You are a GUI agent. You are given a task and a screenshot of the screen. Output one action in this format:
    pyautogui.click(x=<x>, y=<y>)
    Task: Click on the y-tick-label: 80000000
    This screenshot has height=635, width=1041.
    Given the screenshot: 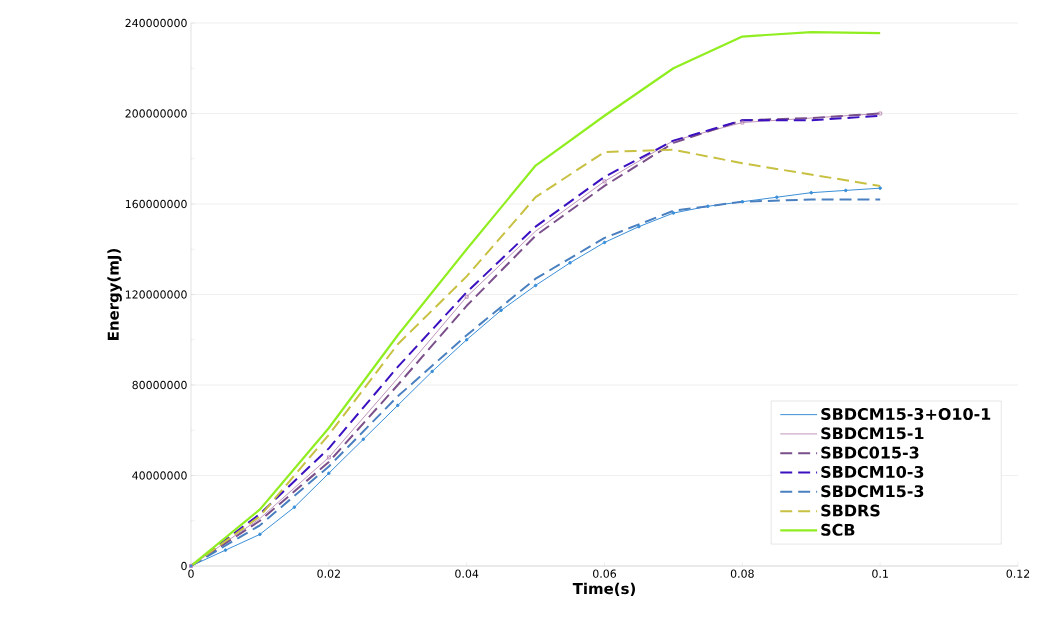 What is the action you would take?
    pyautogui.click(x=159, y=385)
    